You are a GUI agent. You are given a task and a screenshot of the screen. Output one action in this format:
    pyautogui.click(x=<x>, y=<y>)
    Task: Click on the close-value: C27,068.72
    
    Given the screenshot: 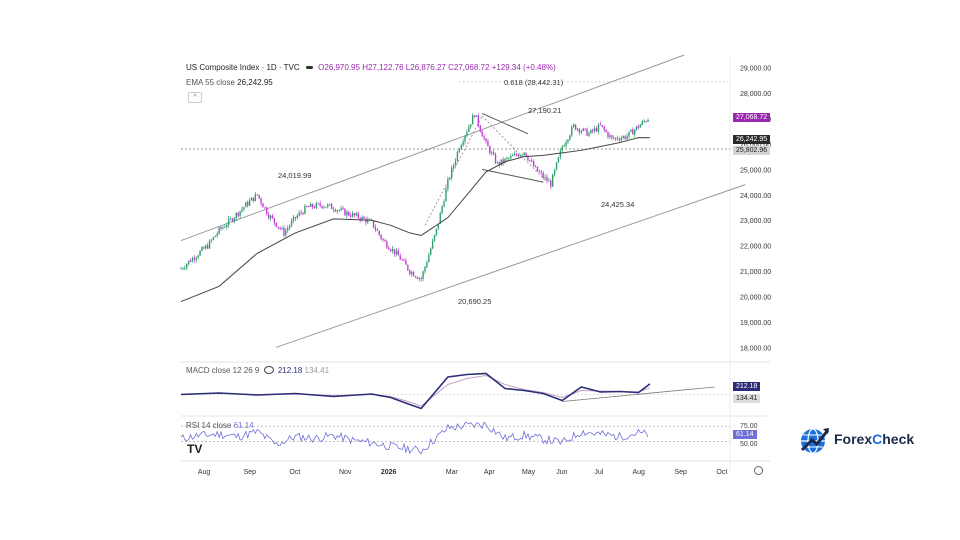 What is the action you would take?
    pyautogui.click(x=469, y=67)
    